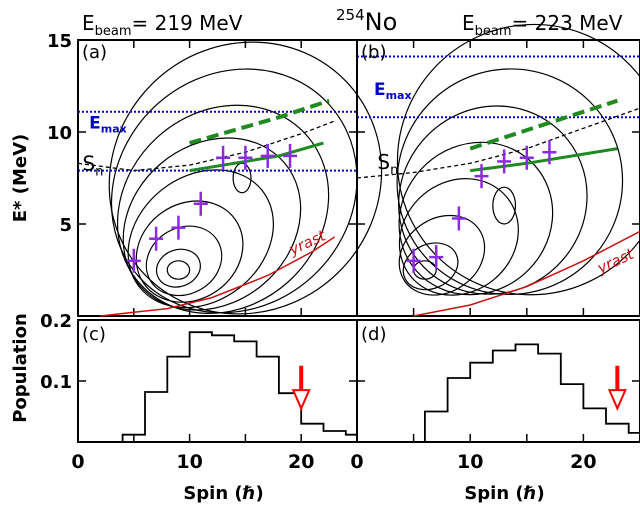 Image resolution: width=640 pixels, height=506 pixels. I want to click on y-tick-label: 5, so click(65, 225).